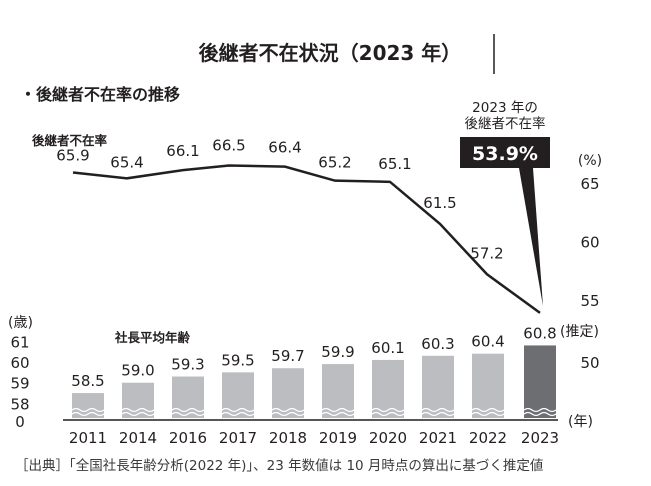 This screenshot has height=486, width=651. Describe the element at coordinates (505, 123) in the screenshot. I see `callout-line2: 後継者不在率` at that location.